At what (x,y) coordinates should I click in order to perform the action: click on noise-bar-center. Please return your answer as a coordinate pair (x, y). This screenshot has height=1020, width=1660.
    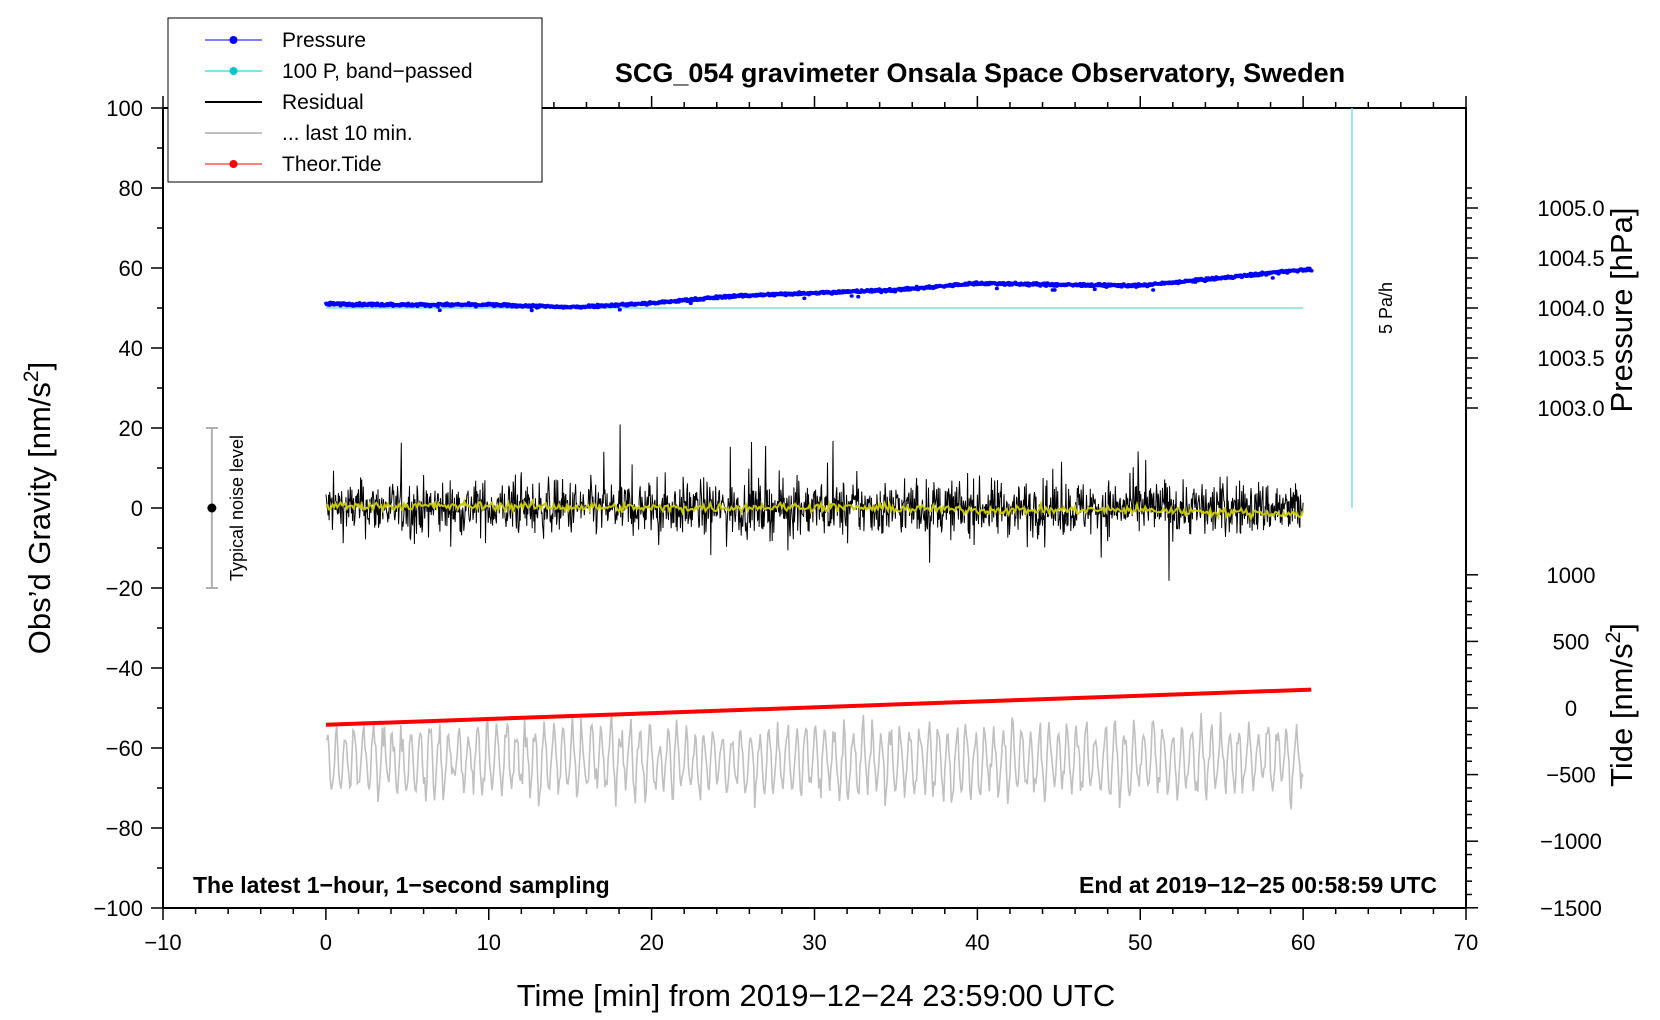
    Looking at the image, I should click on (212, 508).